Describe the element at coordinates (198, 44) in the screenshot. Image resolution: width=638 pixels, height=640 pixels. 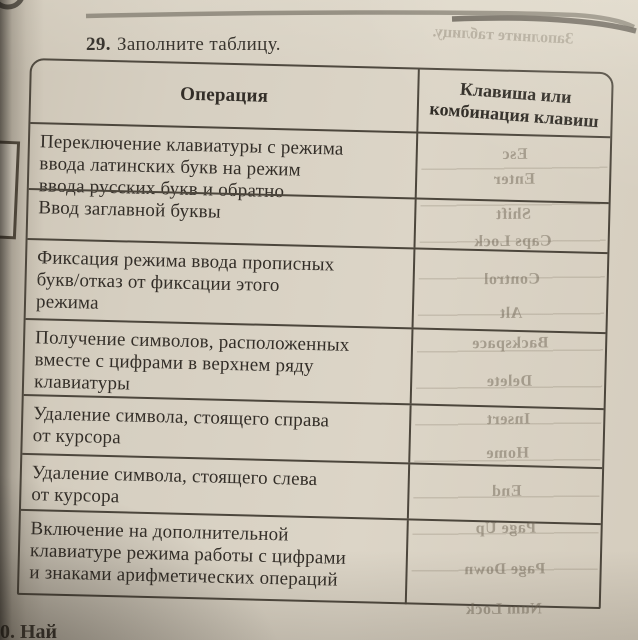
I see `exercise-title: Заполните таблицу.` at that location.